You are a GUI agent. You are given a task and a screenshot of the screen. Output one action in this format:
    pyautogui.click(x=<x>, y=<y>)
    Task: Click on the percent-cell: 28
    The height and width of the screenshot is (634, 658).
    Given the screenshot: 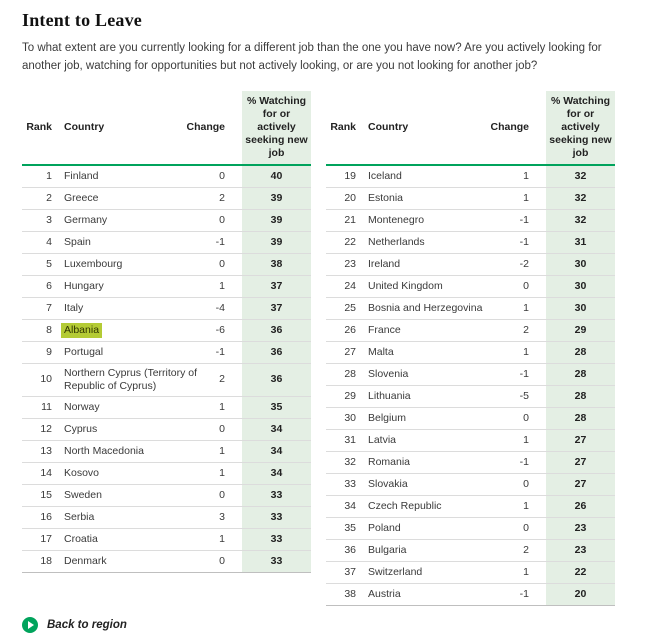 What is the action you would take?
    pyautogui.click(x=580, y=352)
    